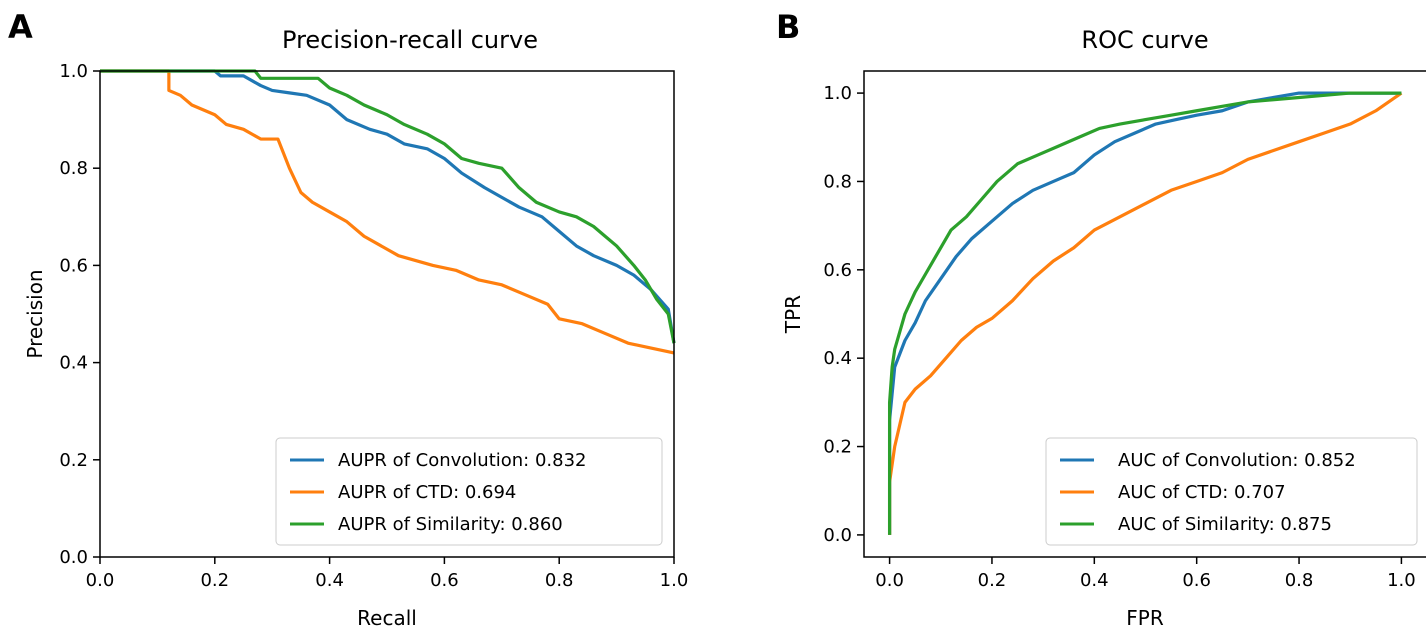 Image resolution: width=1426 pixels, height=630 pixels. I want to click on y-tick-label-a-5: 1.0, so click(73, 71).